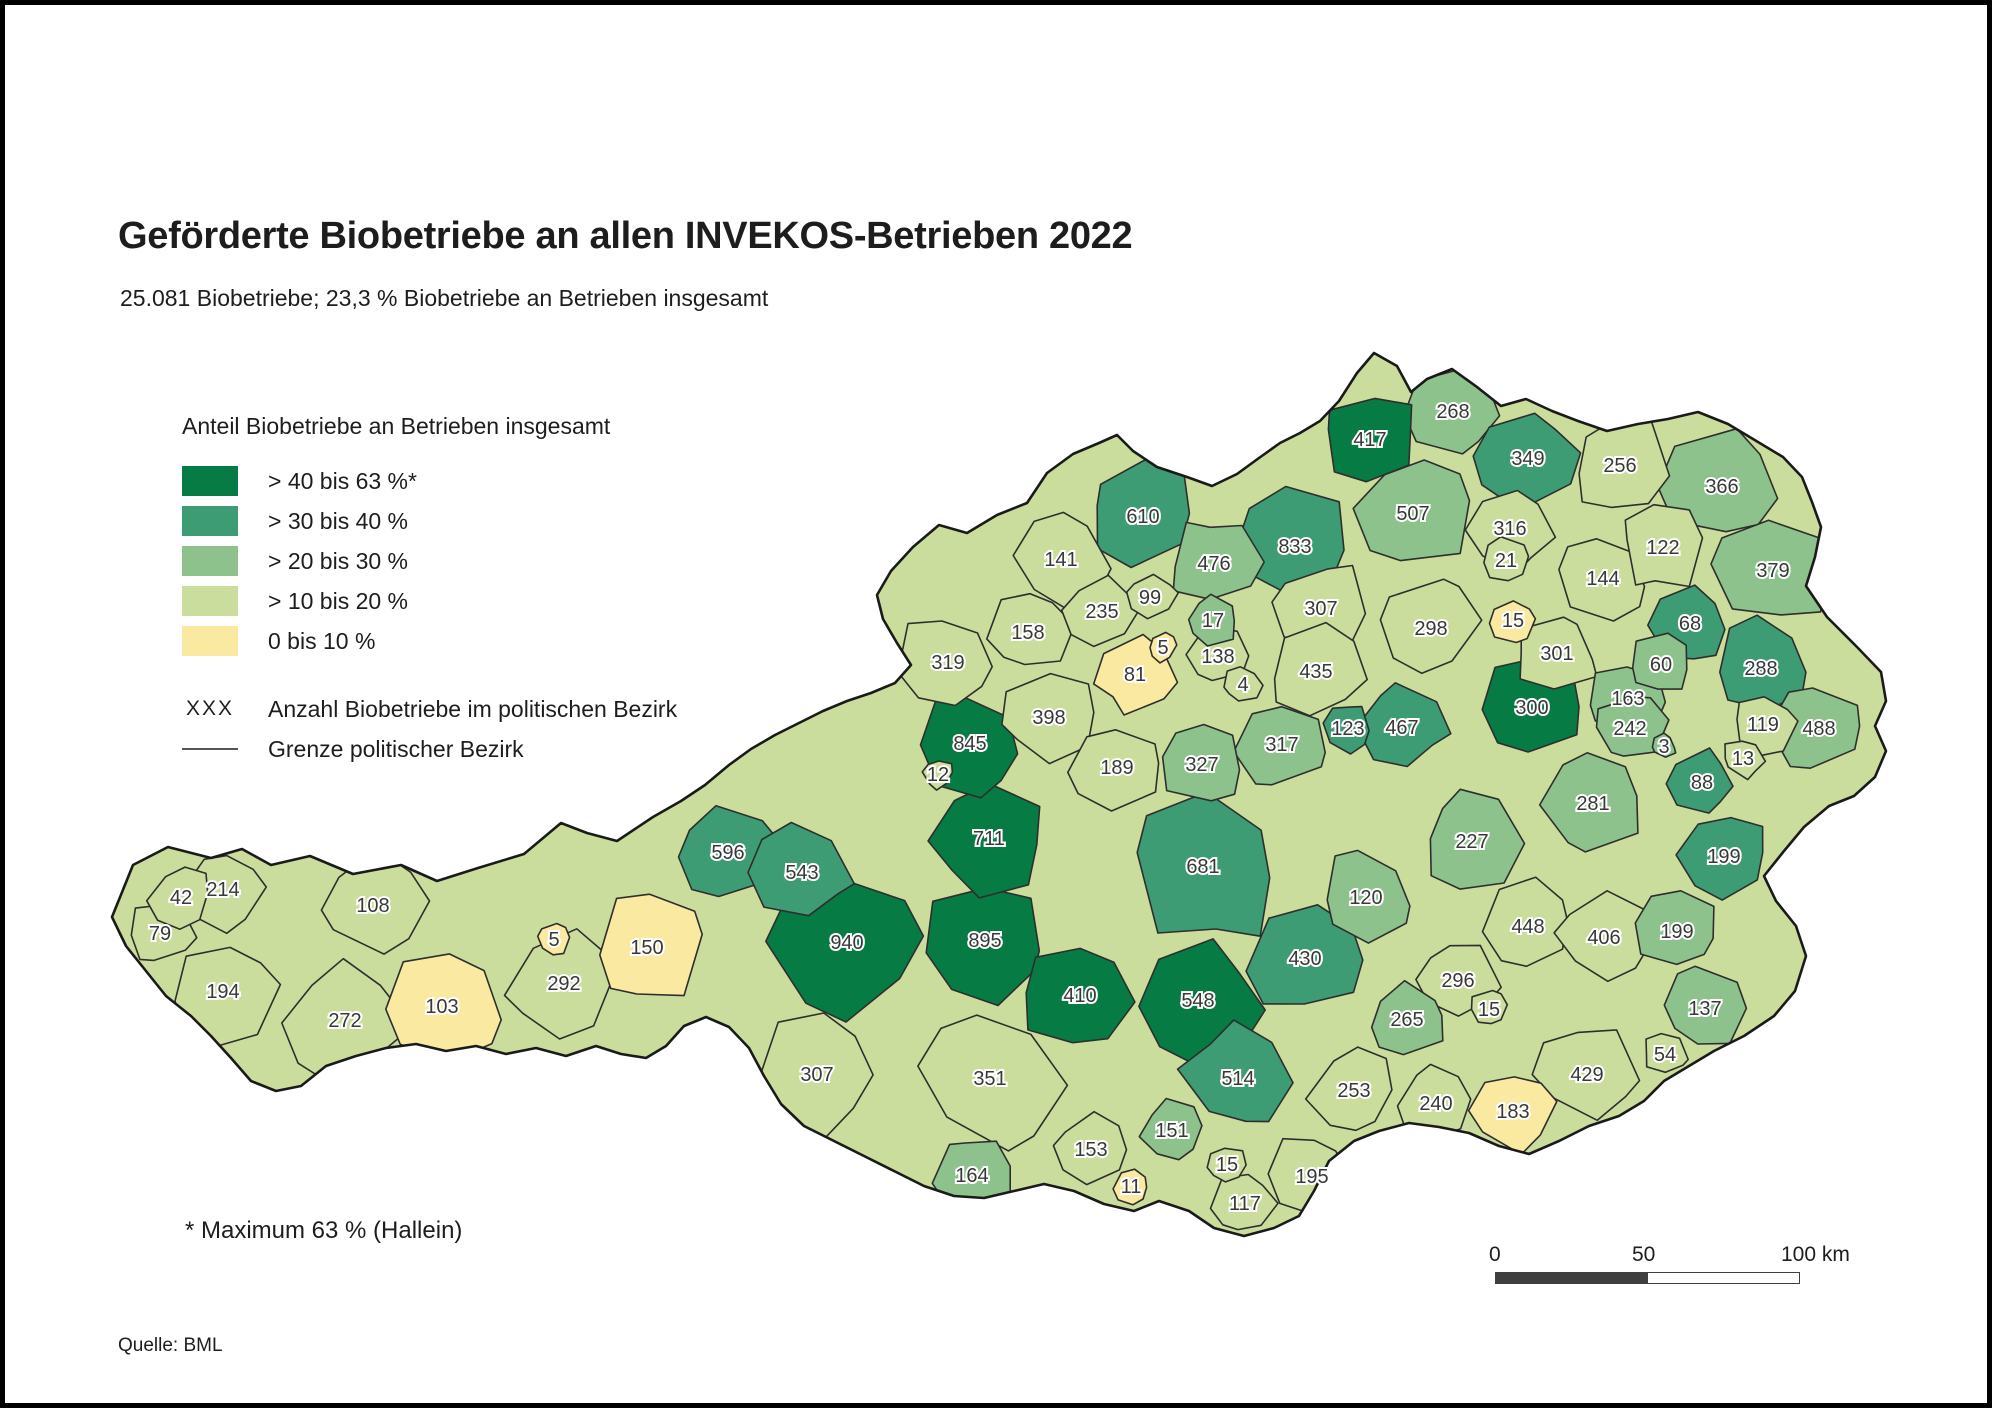 The image size is (1992, 1408). I want to click on district-count-label: 417, so click(1369, 440).